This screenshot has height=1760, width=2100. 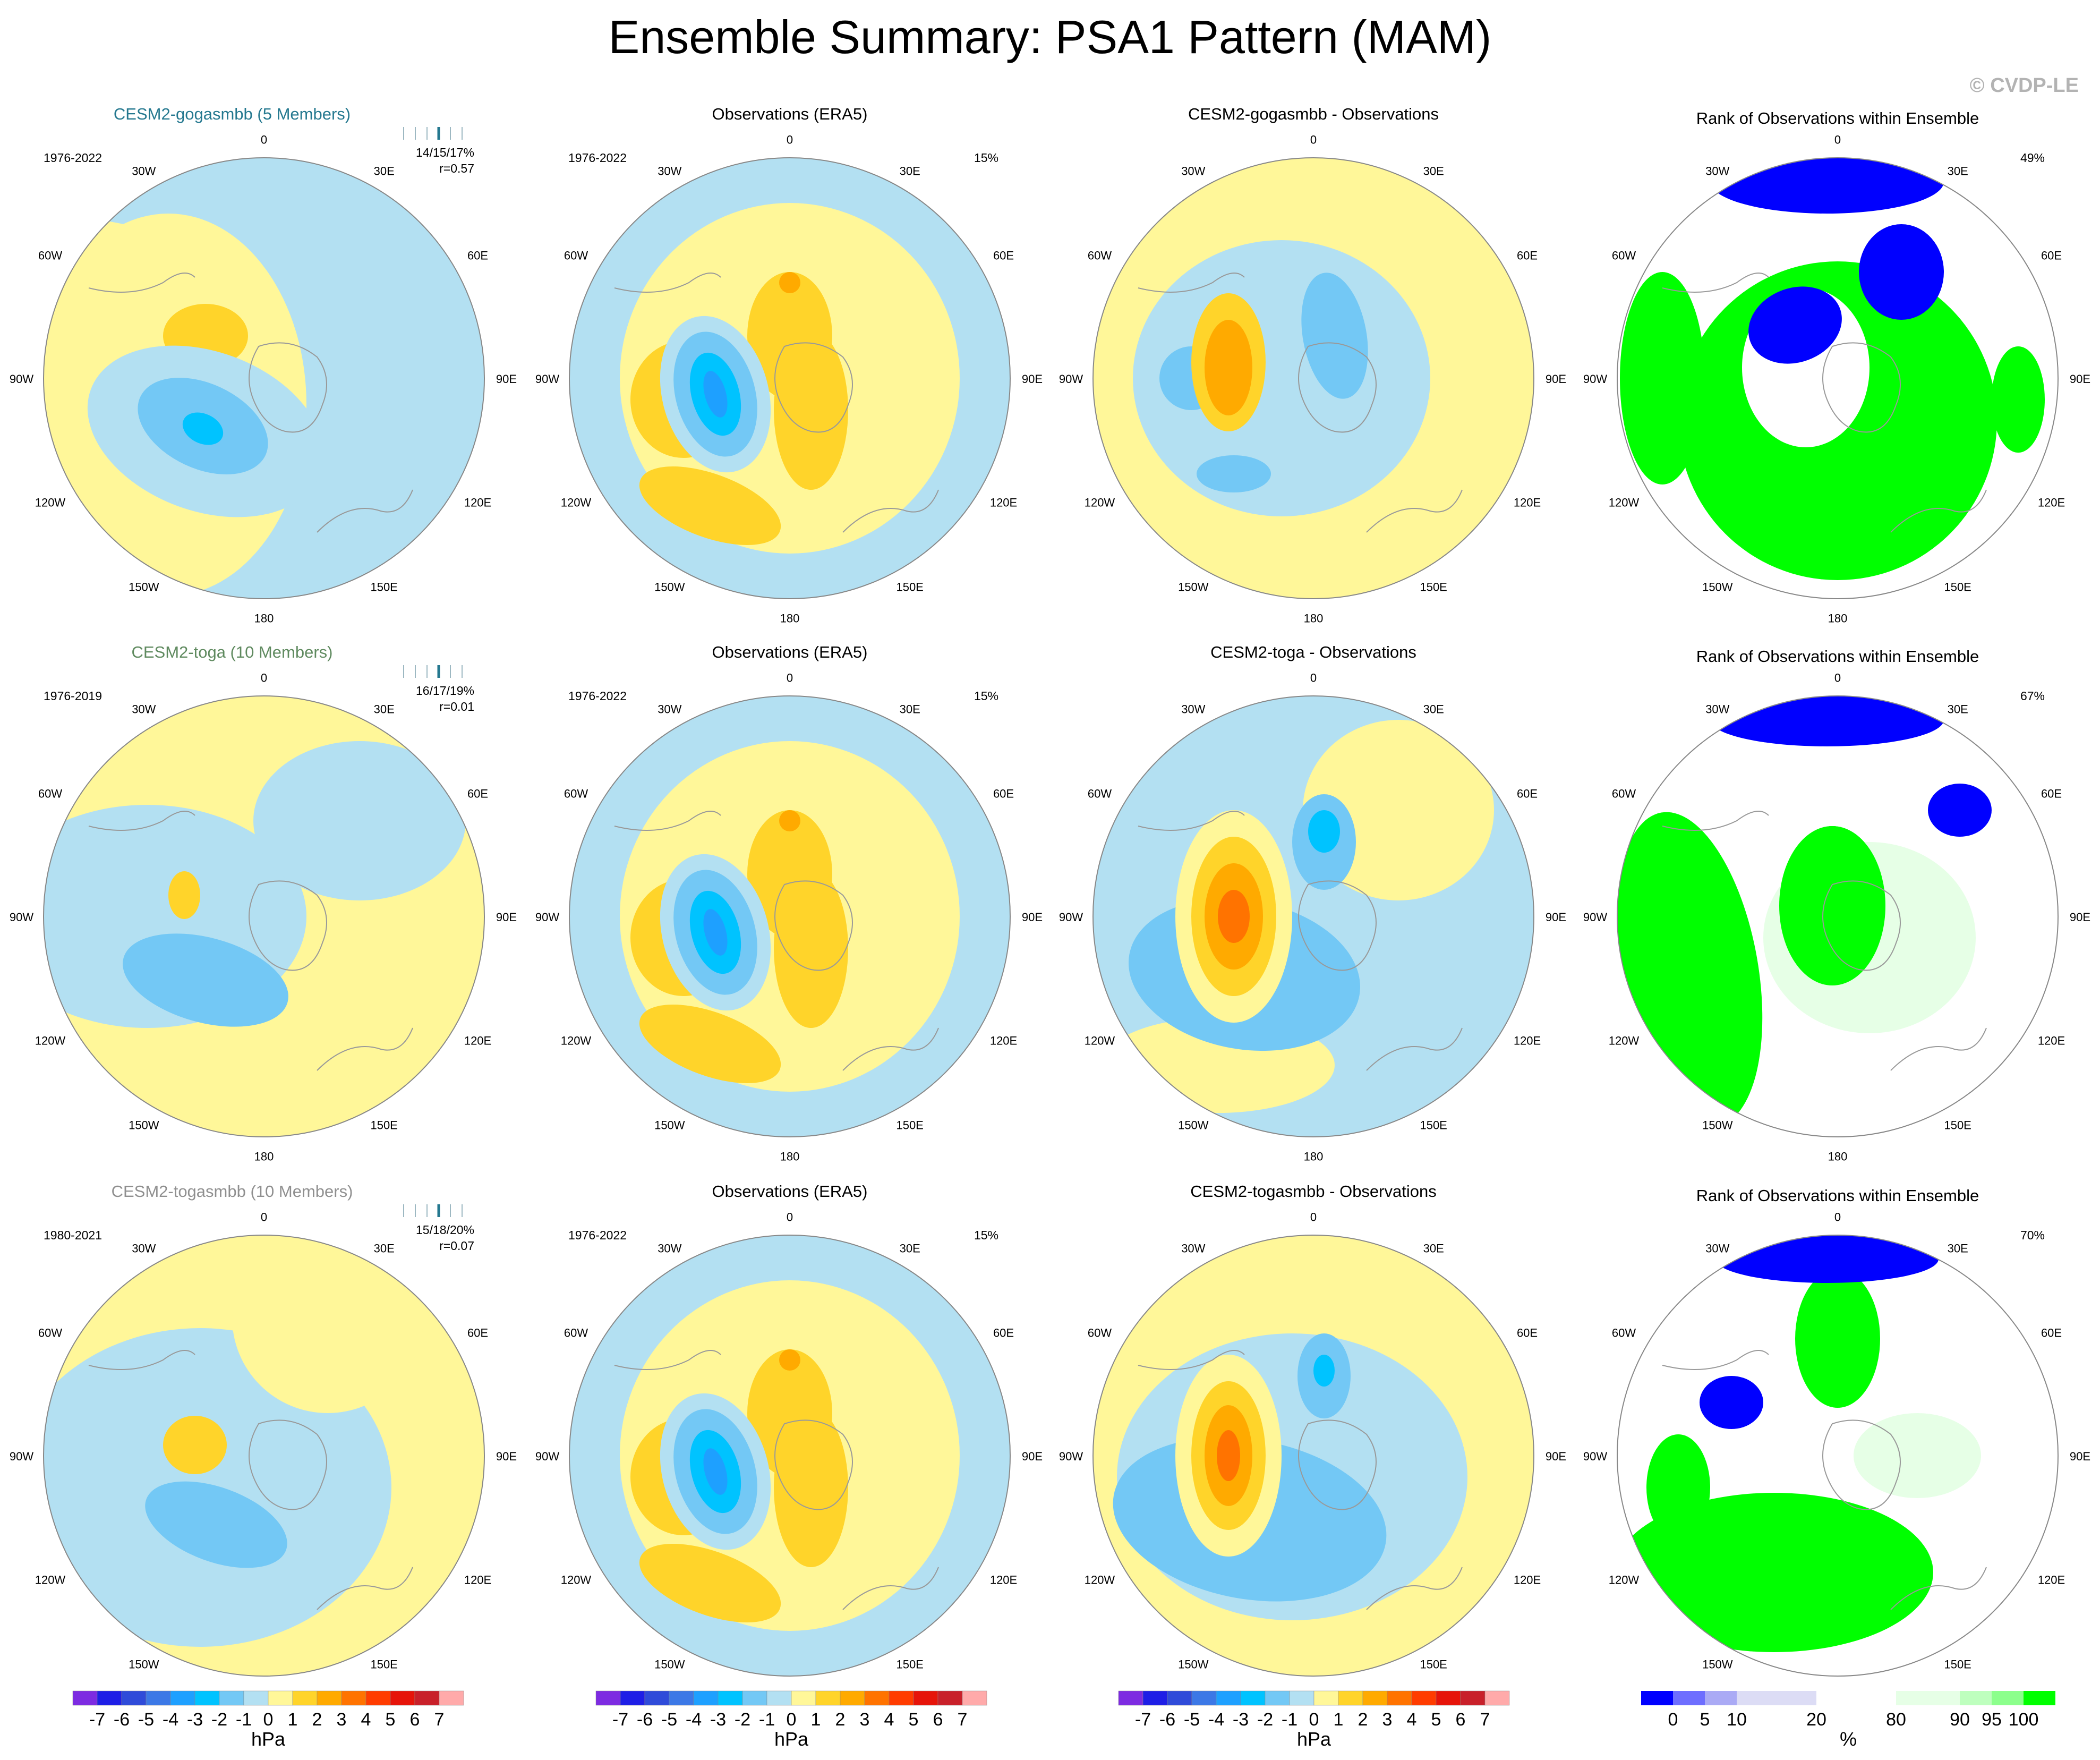 I want to click on colorbar-tick-label: 5, so click(x=1436, y=1720).